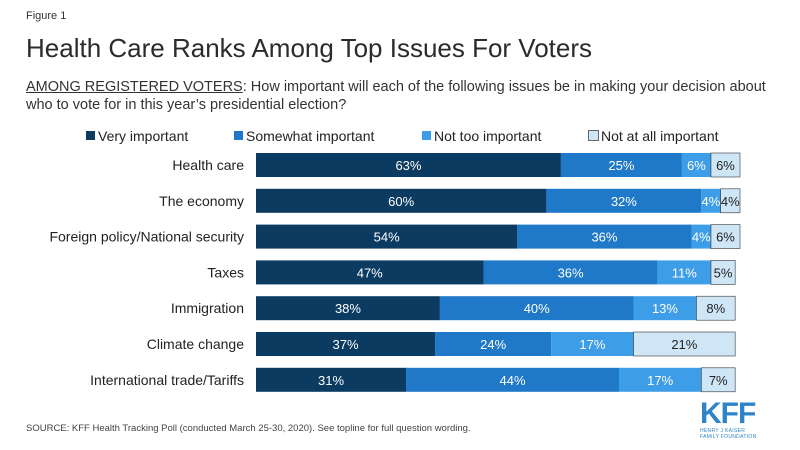 The height and width of the screenshot is (450, 800). I want to click on bar-international-trade-tariffs-not-at-all-important, so click(718, 380).